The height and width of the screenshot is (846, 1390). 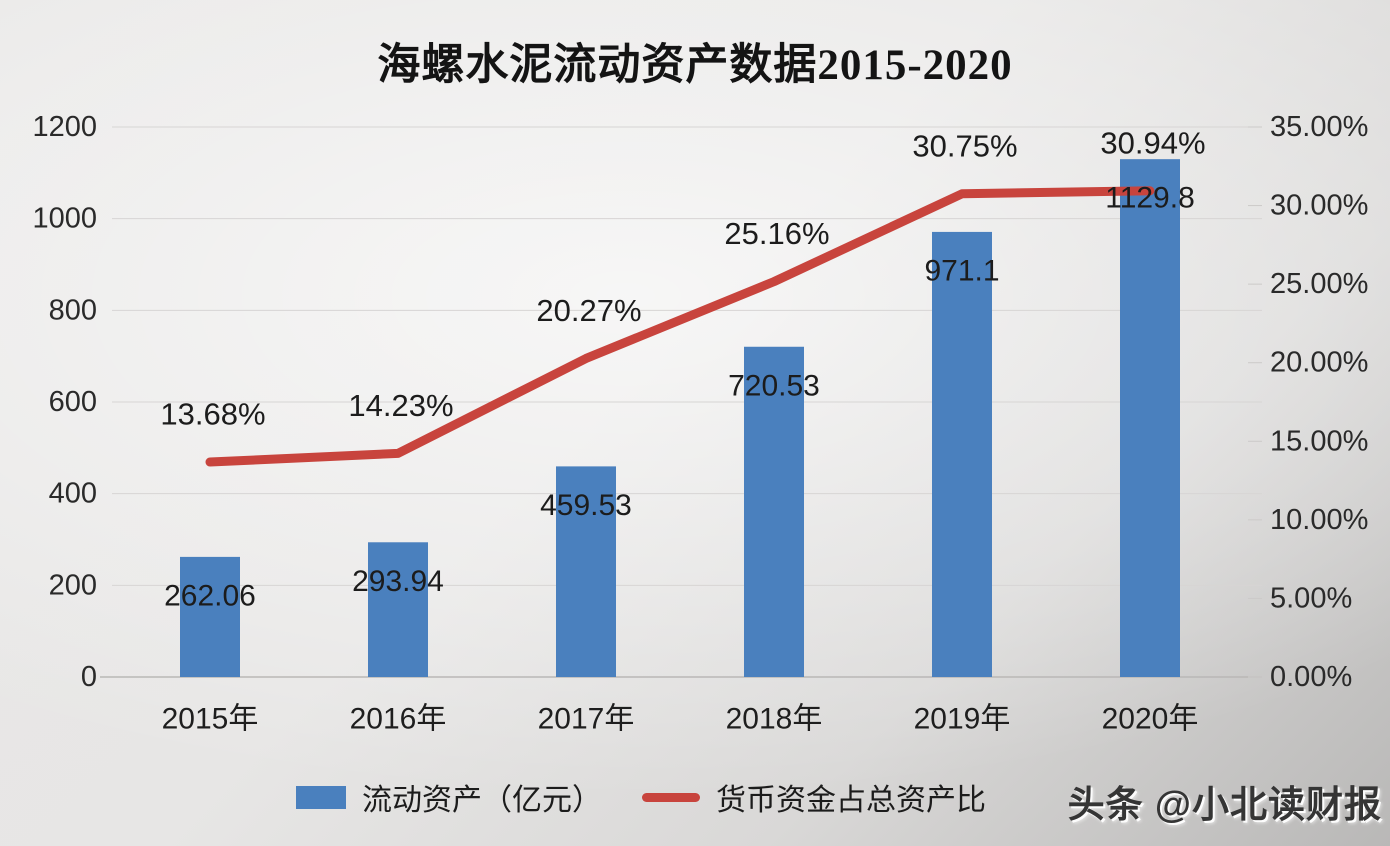 I want to click on bar-value-label: 1129.8, so click(x=1150, y=198).